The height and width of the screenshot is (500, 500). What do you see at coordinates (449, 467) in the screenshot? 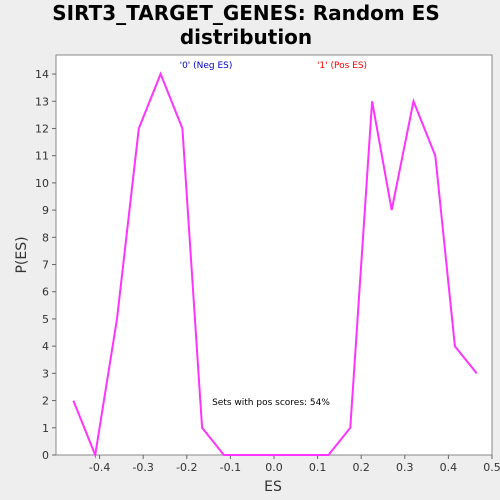
I see `x-tick-label: 0.4` at bounding box center [449, 467].